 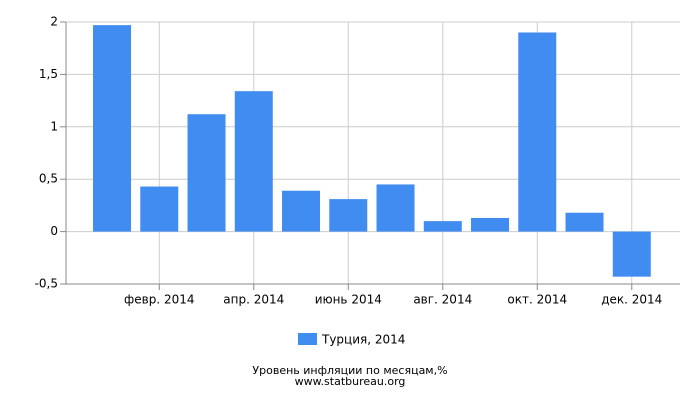 What do you see at coordinates (54, 126) in the screenshot?
I see `y-tick-label: 1` at bounding box center [54, 126].